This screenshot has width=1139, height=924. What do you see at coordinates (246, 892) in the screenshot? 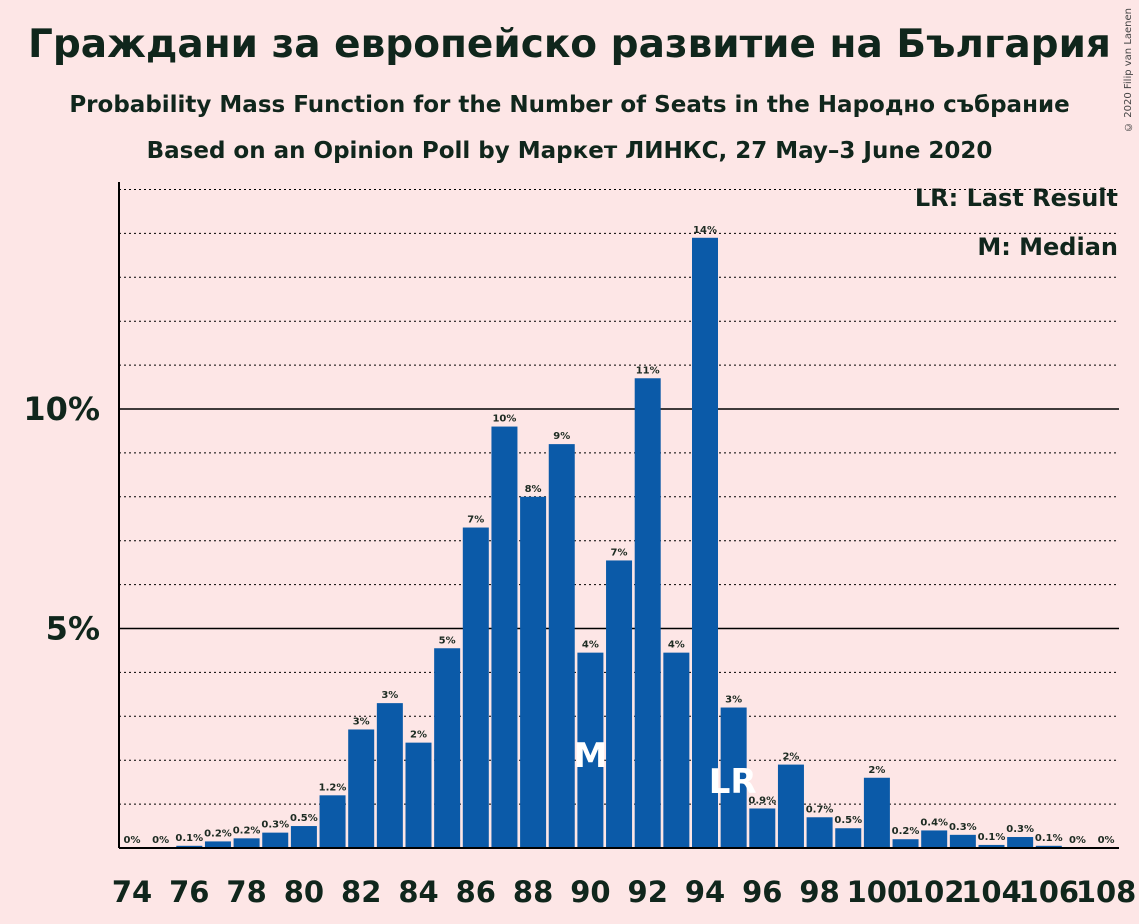
I see `x-tick-label: 78` at bounding box center [246, 892].